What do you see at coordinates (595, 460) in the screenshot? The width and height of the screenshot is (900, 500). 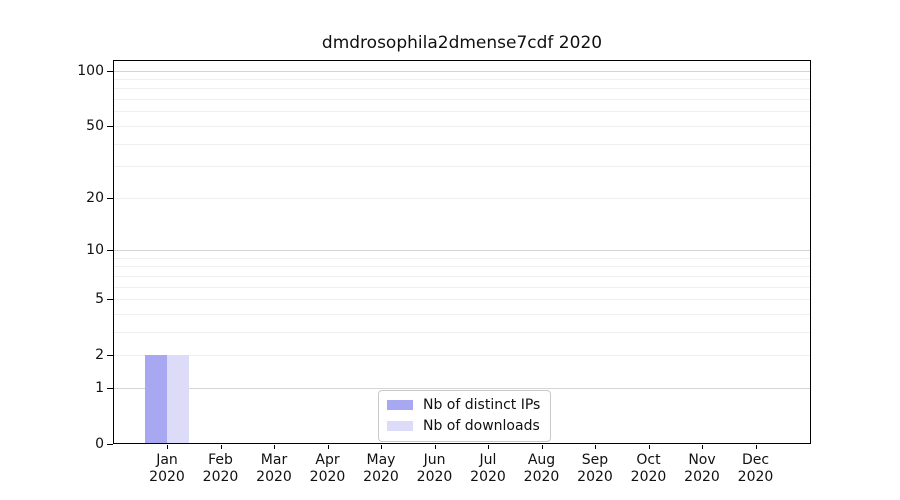 I see `x-tick-month: Sep` at bounding box center [595, 460].